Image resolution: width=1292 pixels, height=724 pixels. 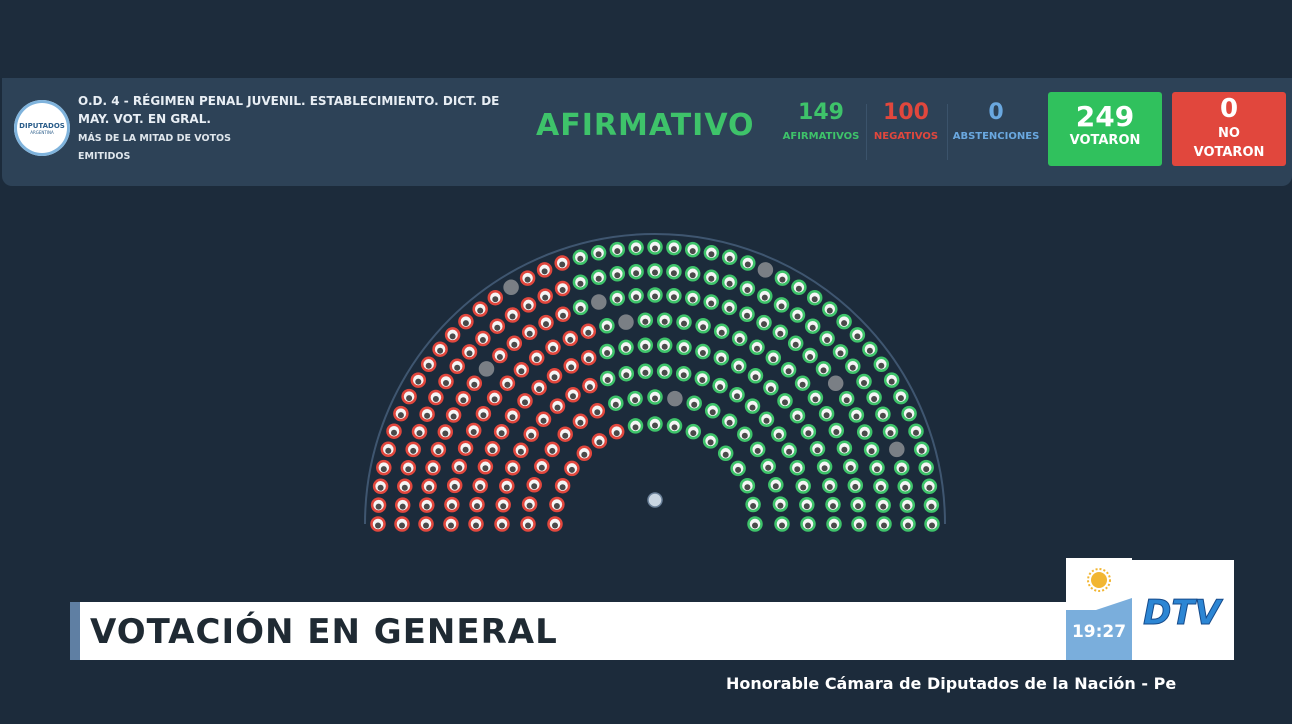 What do you see at coordinates (1229, 152) in the screenshot?
I see `not-voted-label-line2: VOTARON` at bounding box center [1229, 152].